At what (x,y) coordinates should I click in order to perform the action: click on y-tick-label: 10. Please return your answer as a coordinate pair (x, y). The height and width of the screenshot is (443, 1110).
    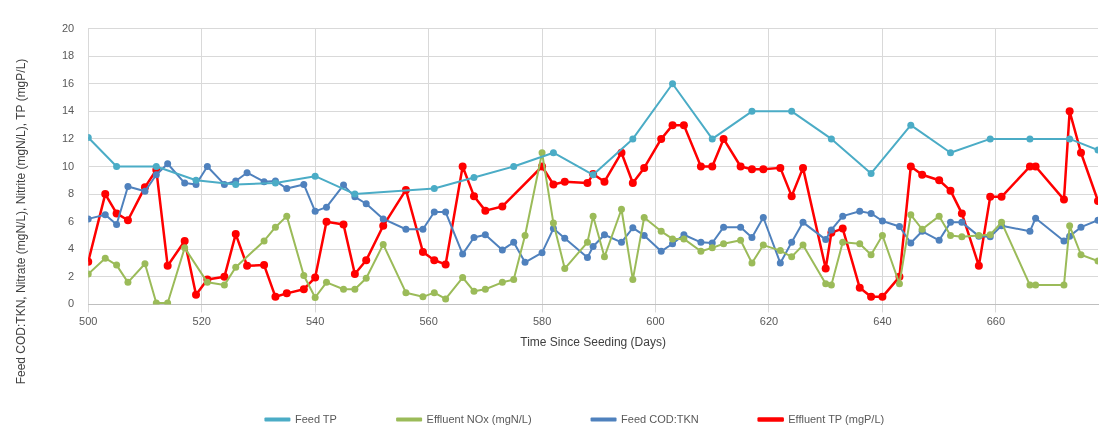
    Looking at the image, I should click on (68, 165).